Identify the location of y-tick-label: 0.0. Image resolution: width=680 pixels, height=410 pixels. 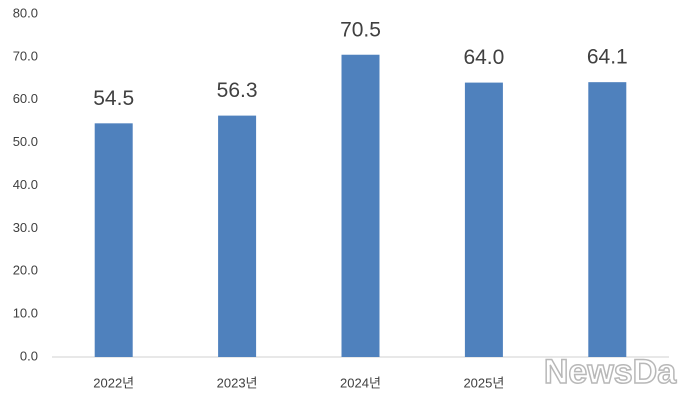
(29, 355).